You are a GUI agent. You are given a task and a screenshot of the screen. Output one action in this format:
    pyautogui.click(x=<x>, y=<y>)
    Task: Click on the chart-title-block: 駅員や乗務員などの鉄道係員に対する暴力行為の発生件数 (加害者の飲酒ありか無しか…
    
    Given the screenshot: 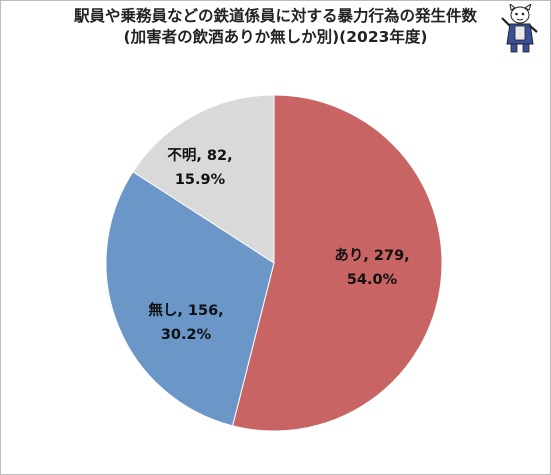 What is the action you would take?
    pyautogui.click(x=275, y=27)
    